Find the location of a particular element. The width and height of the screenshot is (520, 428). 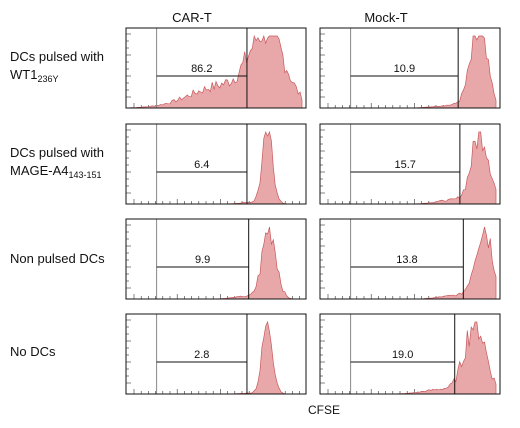

panel-car-t-row-1: 86.2 is located at coordinates (216, 68).